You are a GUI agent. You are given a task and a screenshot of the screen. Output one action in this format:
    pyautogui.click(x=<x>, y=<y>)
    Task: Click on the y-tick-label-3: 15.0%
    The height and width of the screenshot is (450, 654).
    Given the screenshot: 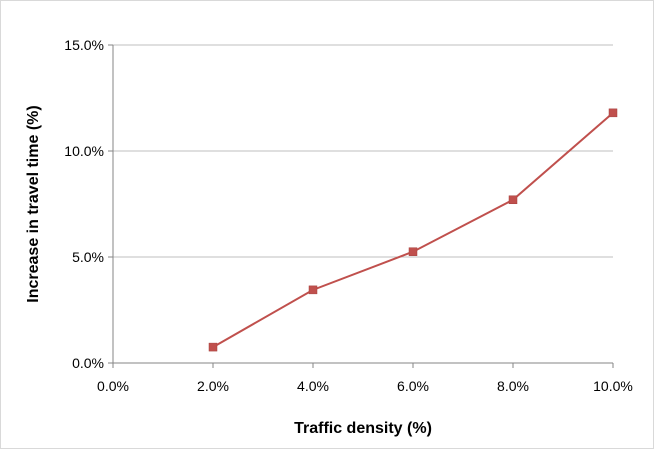 What is the action you would take?
    pyautogui.click(x=84, y=45)
    